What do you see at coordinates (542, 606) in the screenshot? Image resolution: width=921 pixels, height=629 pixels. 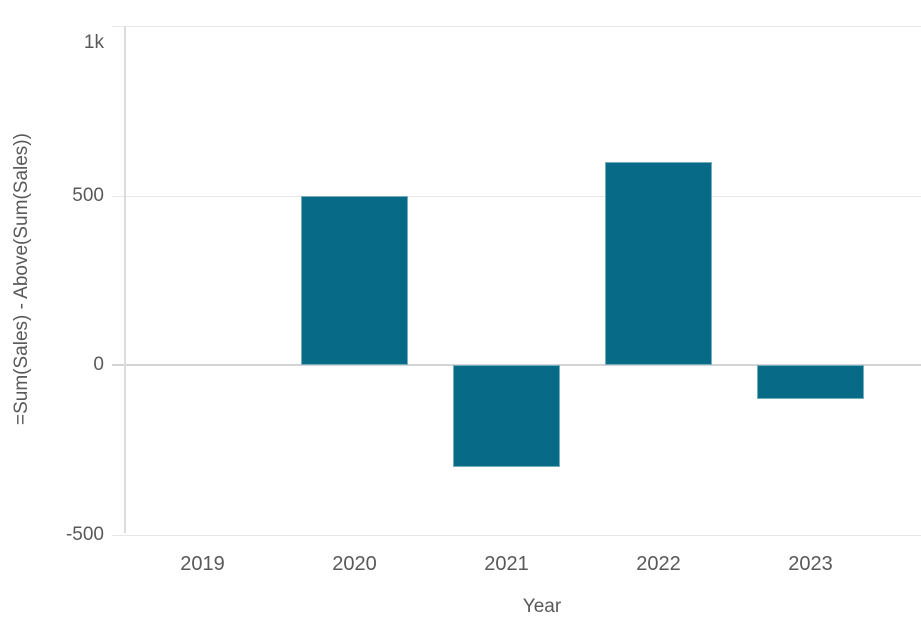 I see `x-axis-title: Year` at bounding box center [542, 606].